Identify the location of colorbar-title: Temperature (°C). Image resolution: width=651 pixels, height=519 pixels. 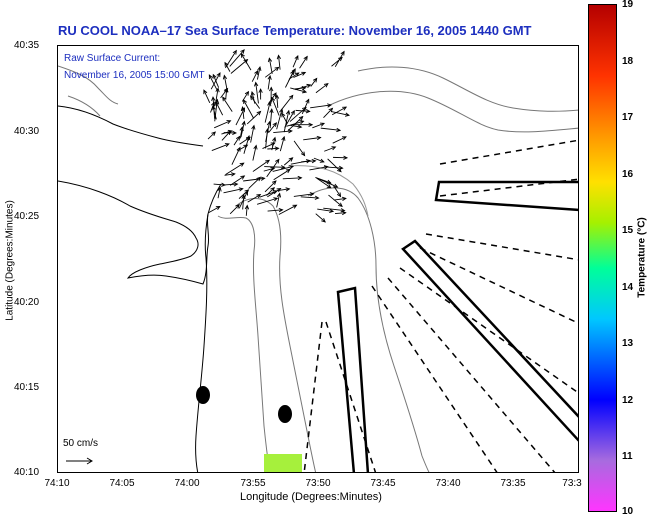
(642, 257).